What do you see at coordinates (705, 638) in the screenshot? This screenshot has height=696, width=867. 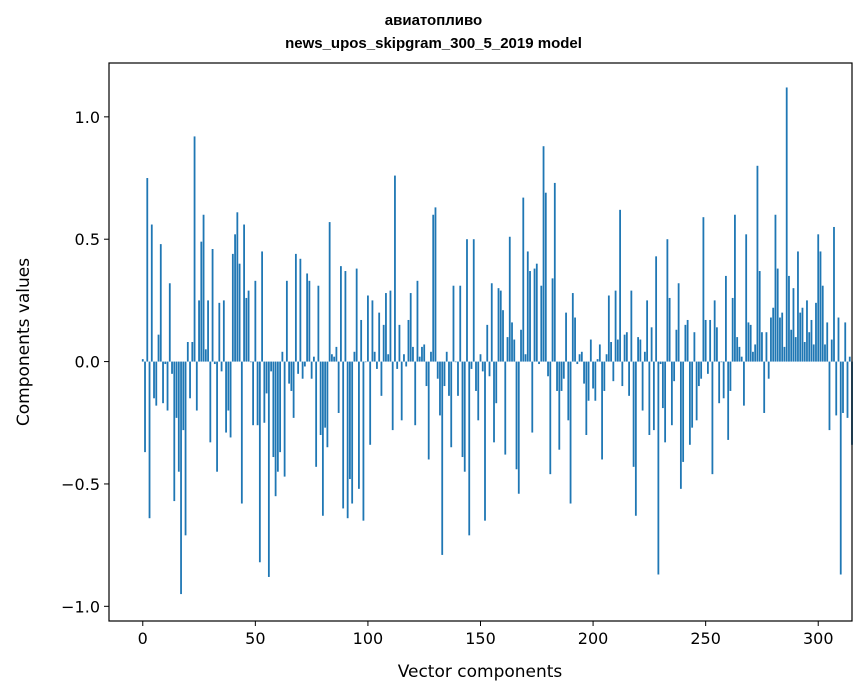 I see `x-tick-label: 250` at bounding box center [705, 638].